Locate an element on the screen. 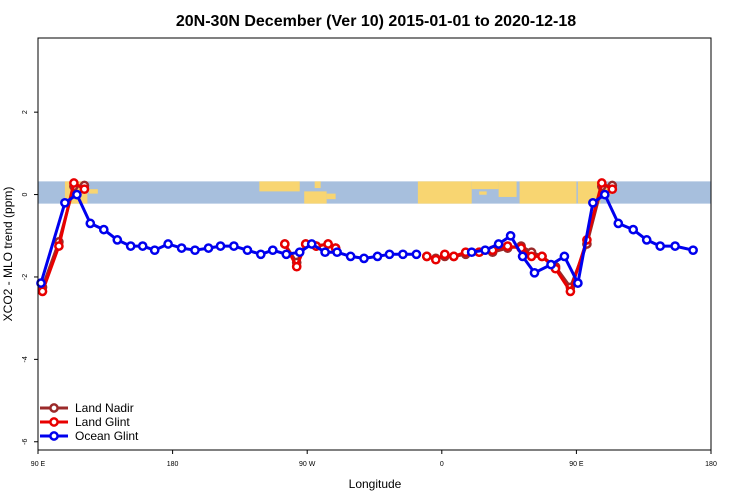  legend: Land Nadir Land Glint Ocean Glint is located at coordinates (89, 422).